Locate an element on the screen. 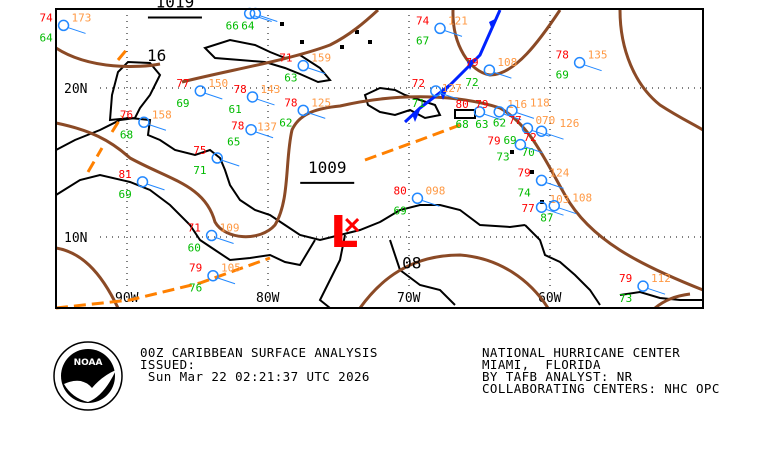 The height and width of the screenshot is (459, 760). station-dewpoint: 67 is located at coordinates (422, 40).